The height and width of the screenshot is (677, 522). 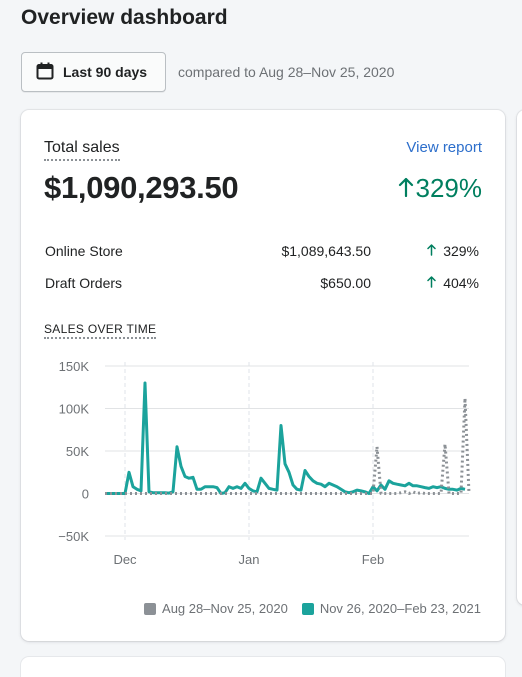 I want to click on channel-change: 404%, so click(x=453, y=283).